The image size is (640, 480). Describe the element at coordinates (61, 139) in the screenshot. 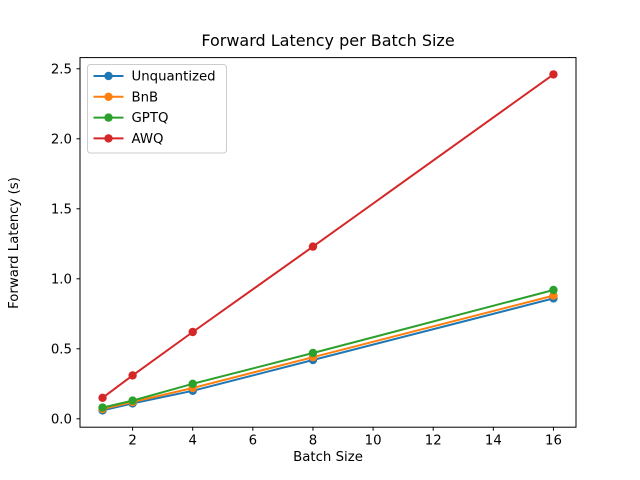

I see `y-tick-label: 2.0` at that location.